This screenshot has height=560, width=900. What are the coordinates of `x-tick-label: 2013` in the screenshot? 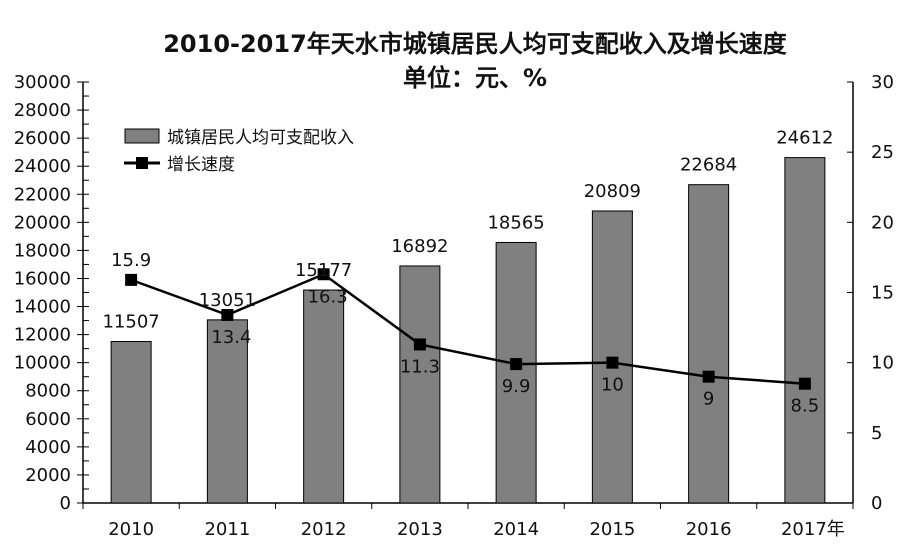 It's located at (420, 529).